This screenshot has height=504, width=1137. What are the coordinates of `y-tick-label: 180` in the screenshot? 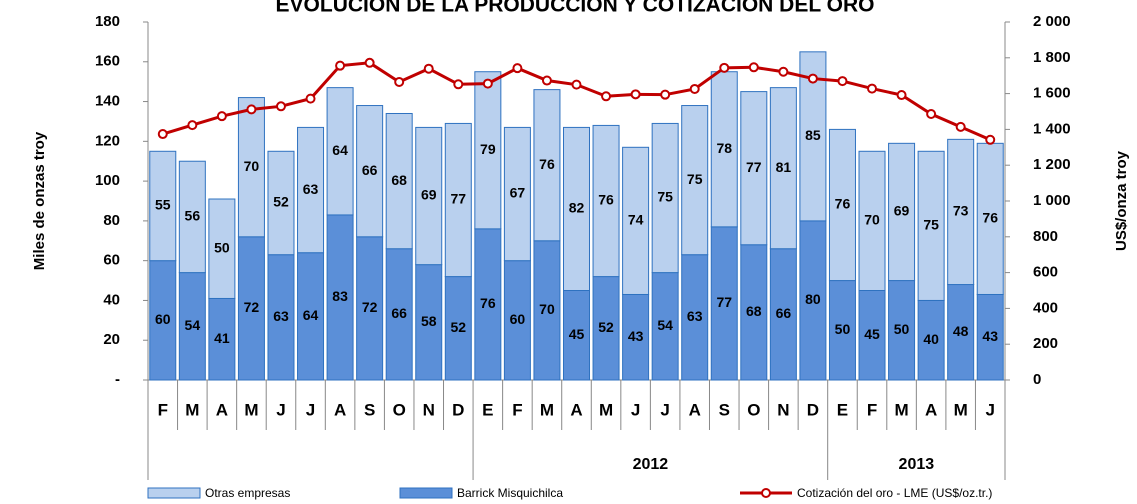 It's located at (107, 21).